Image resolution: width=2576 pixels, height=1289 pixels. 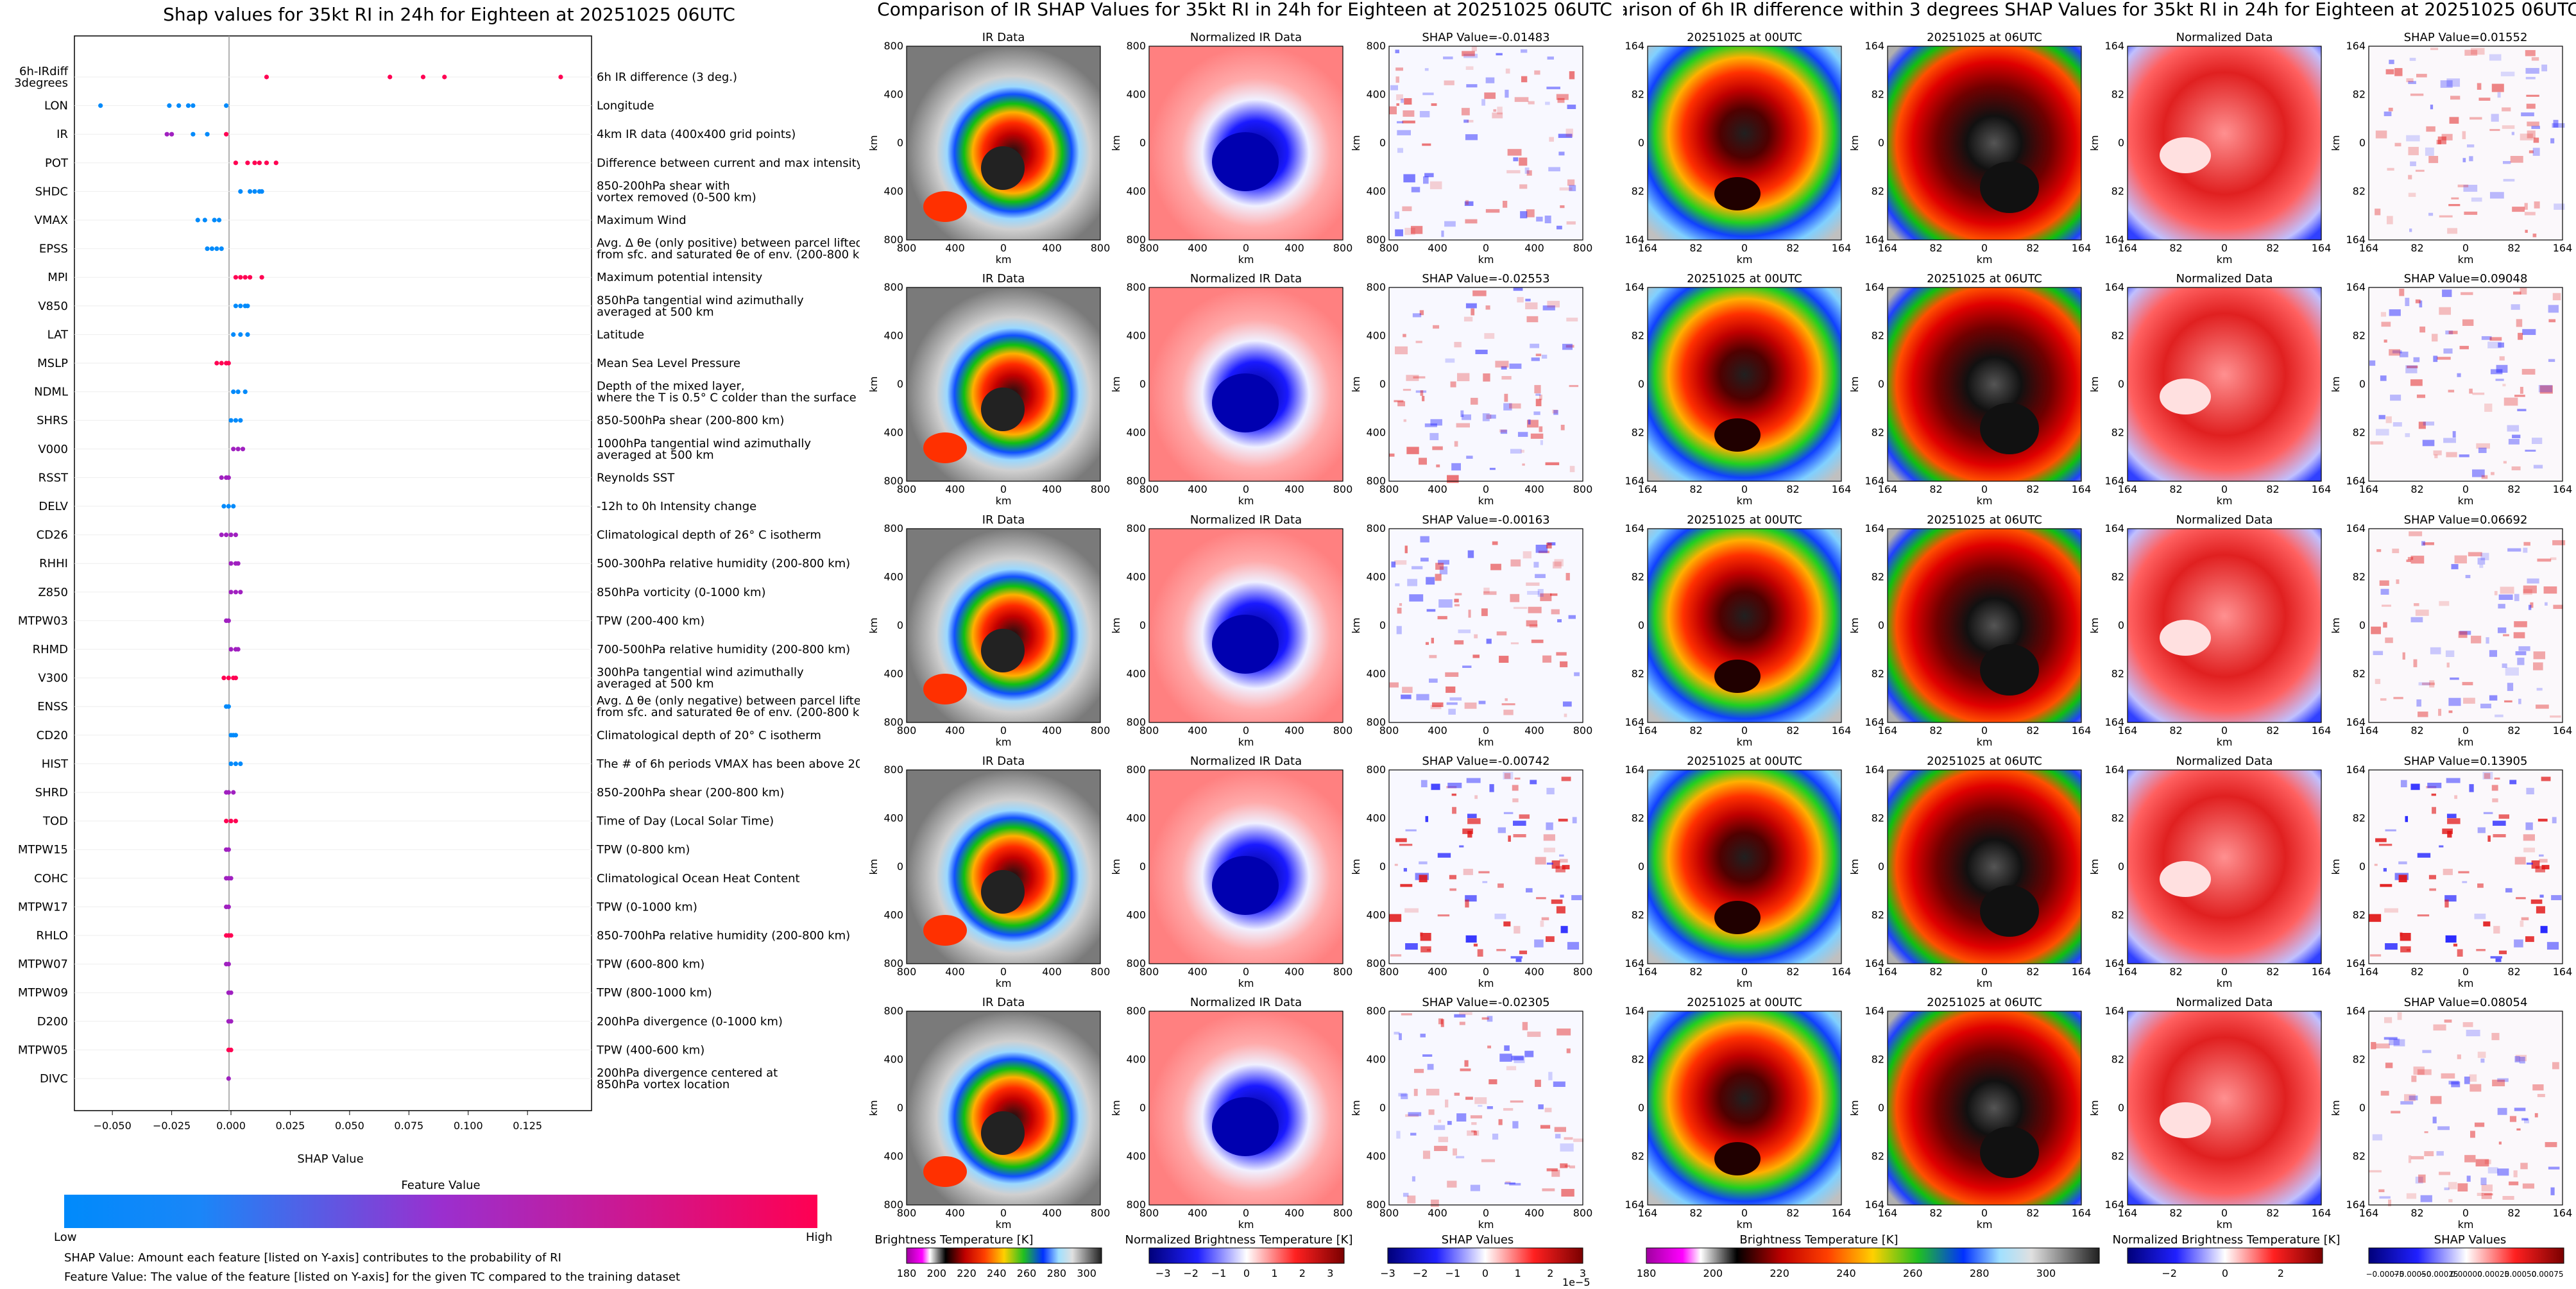 What do you see at coordinates (58, 334) in the screenshot?
I see `feature-name-label: LAT` at bounding box center [58, 334].